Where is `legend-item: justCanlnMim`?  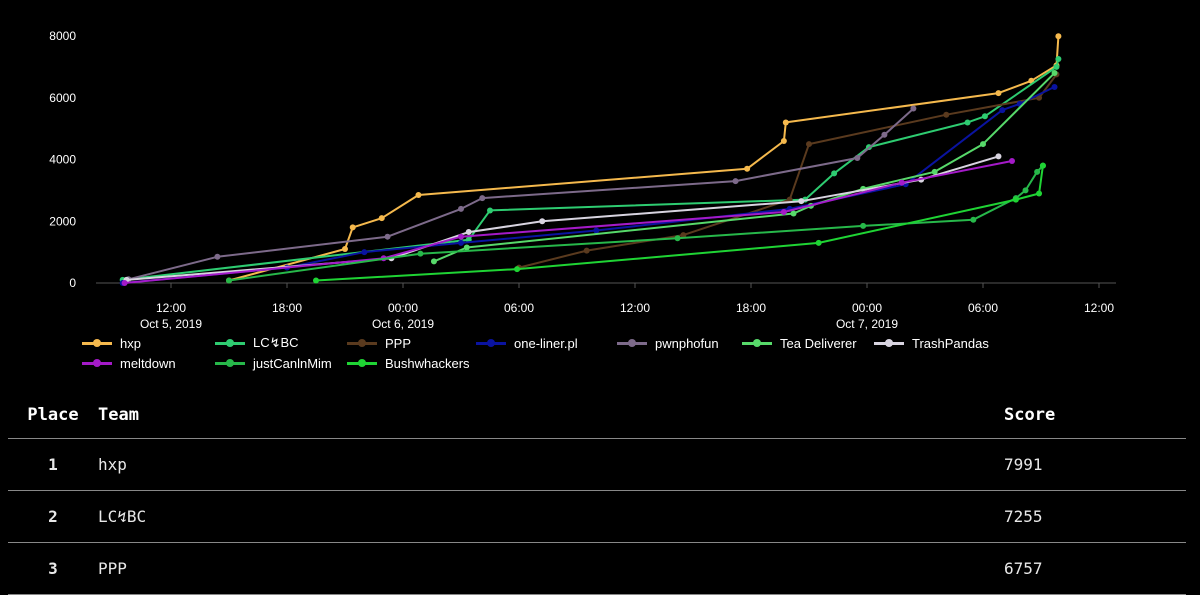
legend-item: justCanlnMim is located at coordinates (272, 363).